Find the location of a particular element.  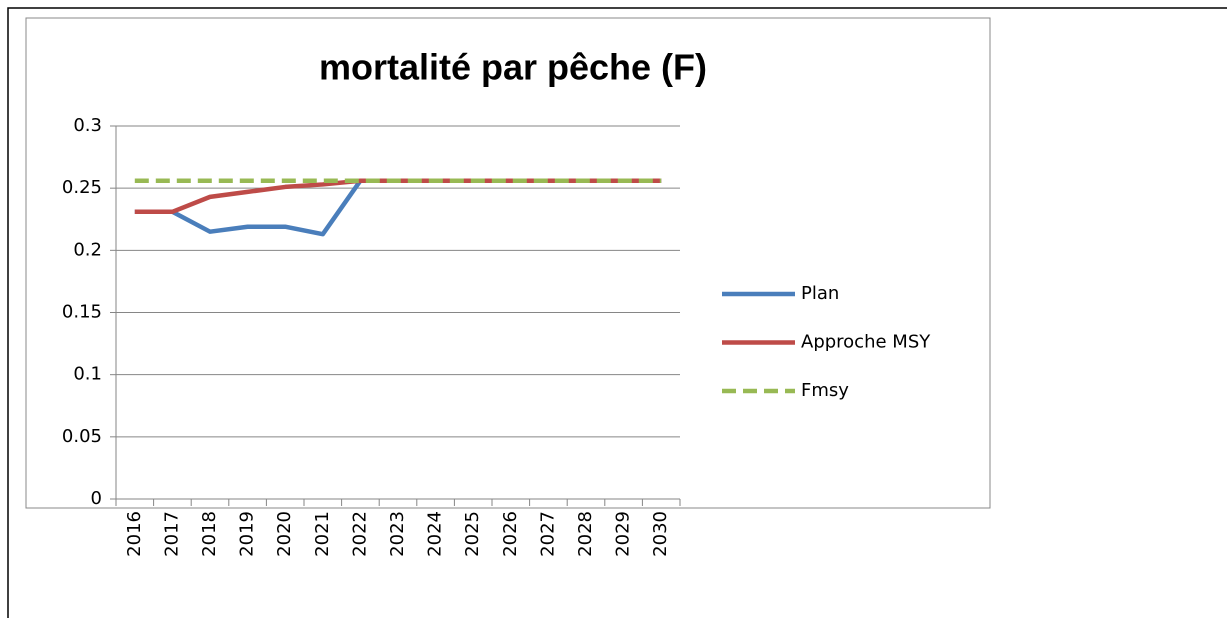

y-tick-label: 0.2 is located at coordinates (87, 249).